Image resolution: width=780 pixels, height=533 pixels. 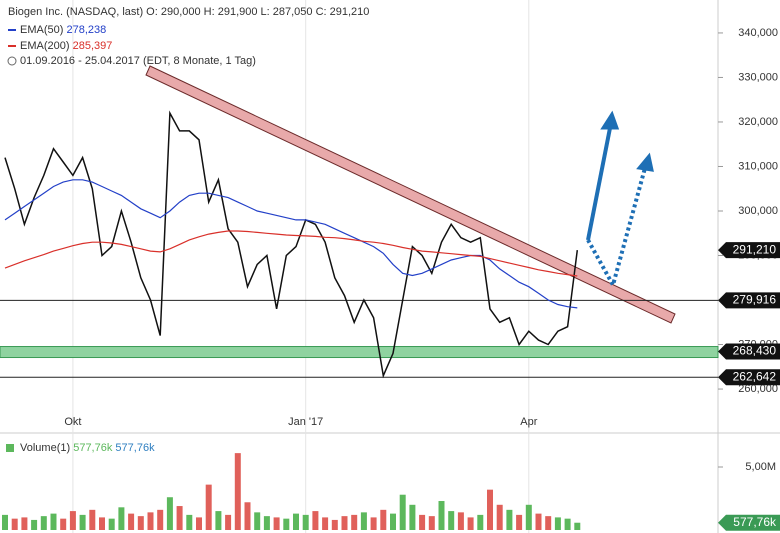 What do you see at coordinates (755, 376) in the screenshot?
I see `price-tag-label: 262,642` at bounding box center [755, 376].